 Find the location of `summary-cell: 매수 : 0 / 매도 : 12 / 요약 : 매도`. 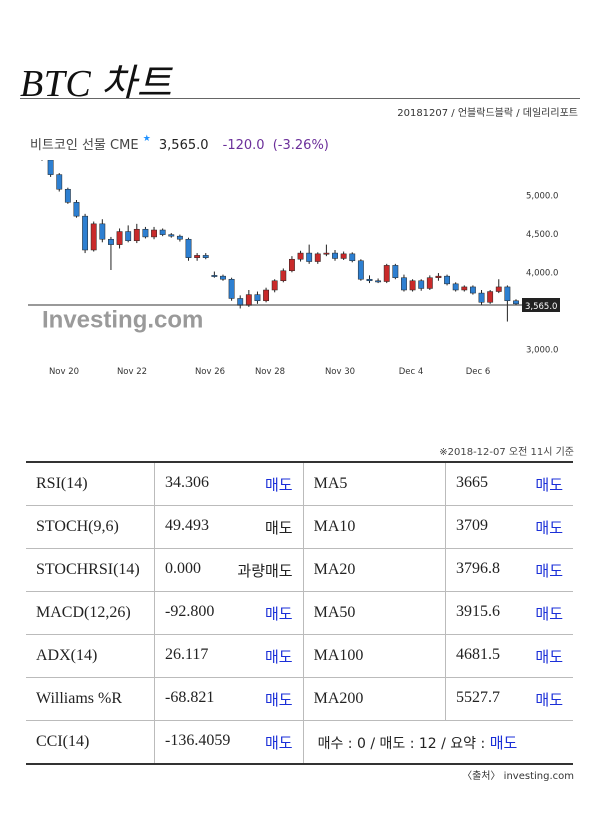

summary-cell: 매수 : 0 / 매도 : 12 / 요약 : 매도 is located at coordinates (437, 742).